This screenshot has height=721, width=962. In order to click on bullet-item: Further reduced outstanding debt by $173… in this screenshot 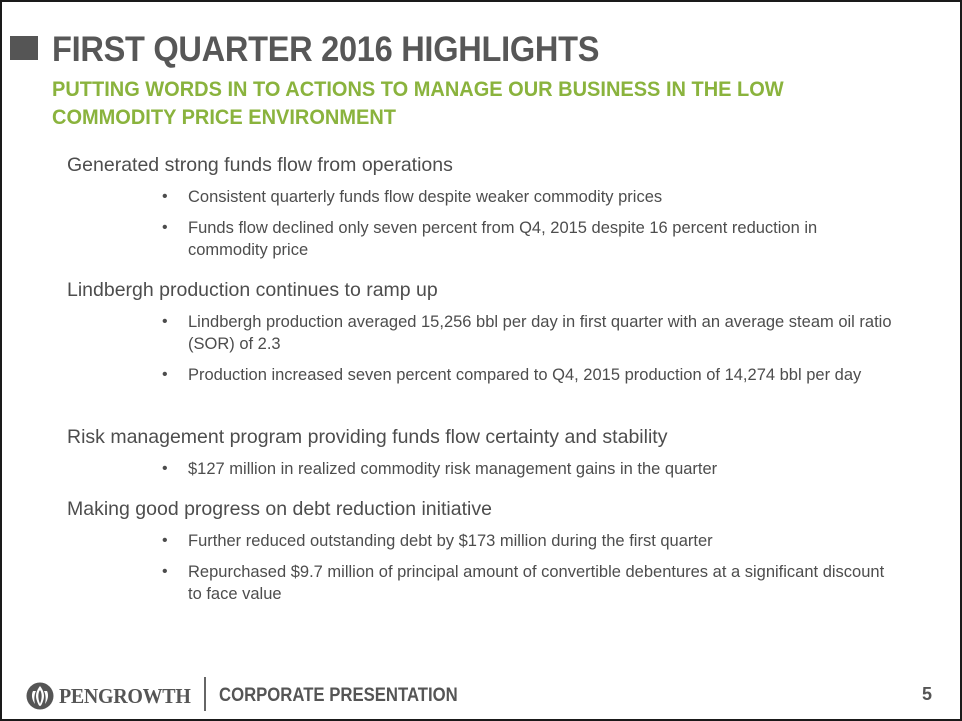, I will do `click(450, 541)`.